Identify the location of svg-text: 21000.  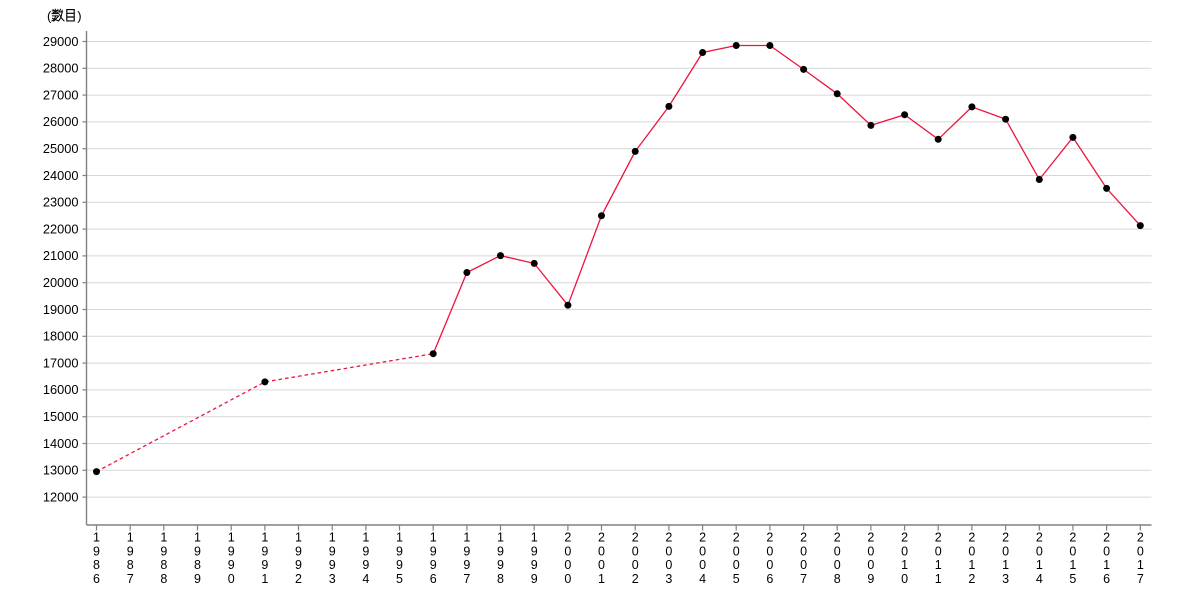
(61, 255).